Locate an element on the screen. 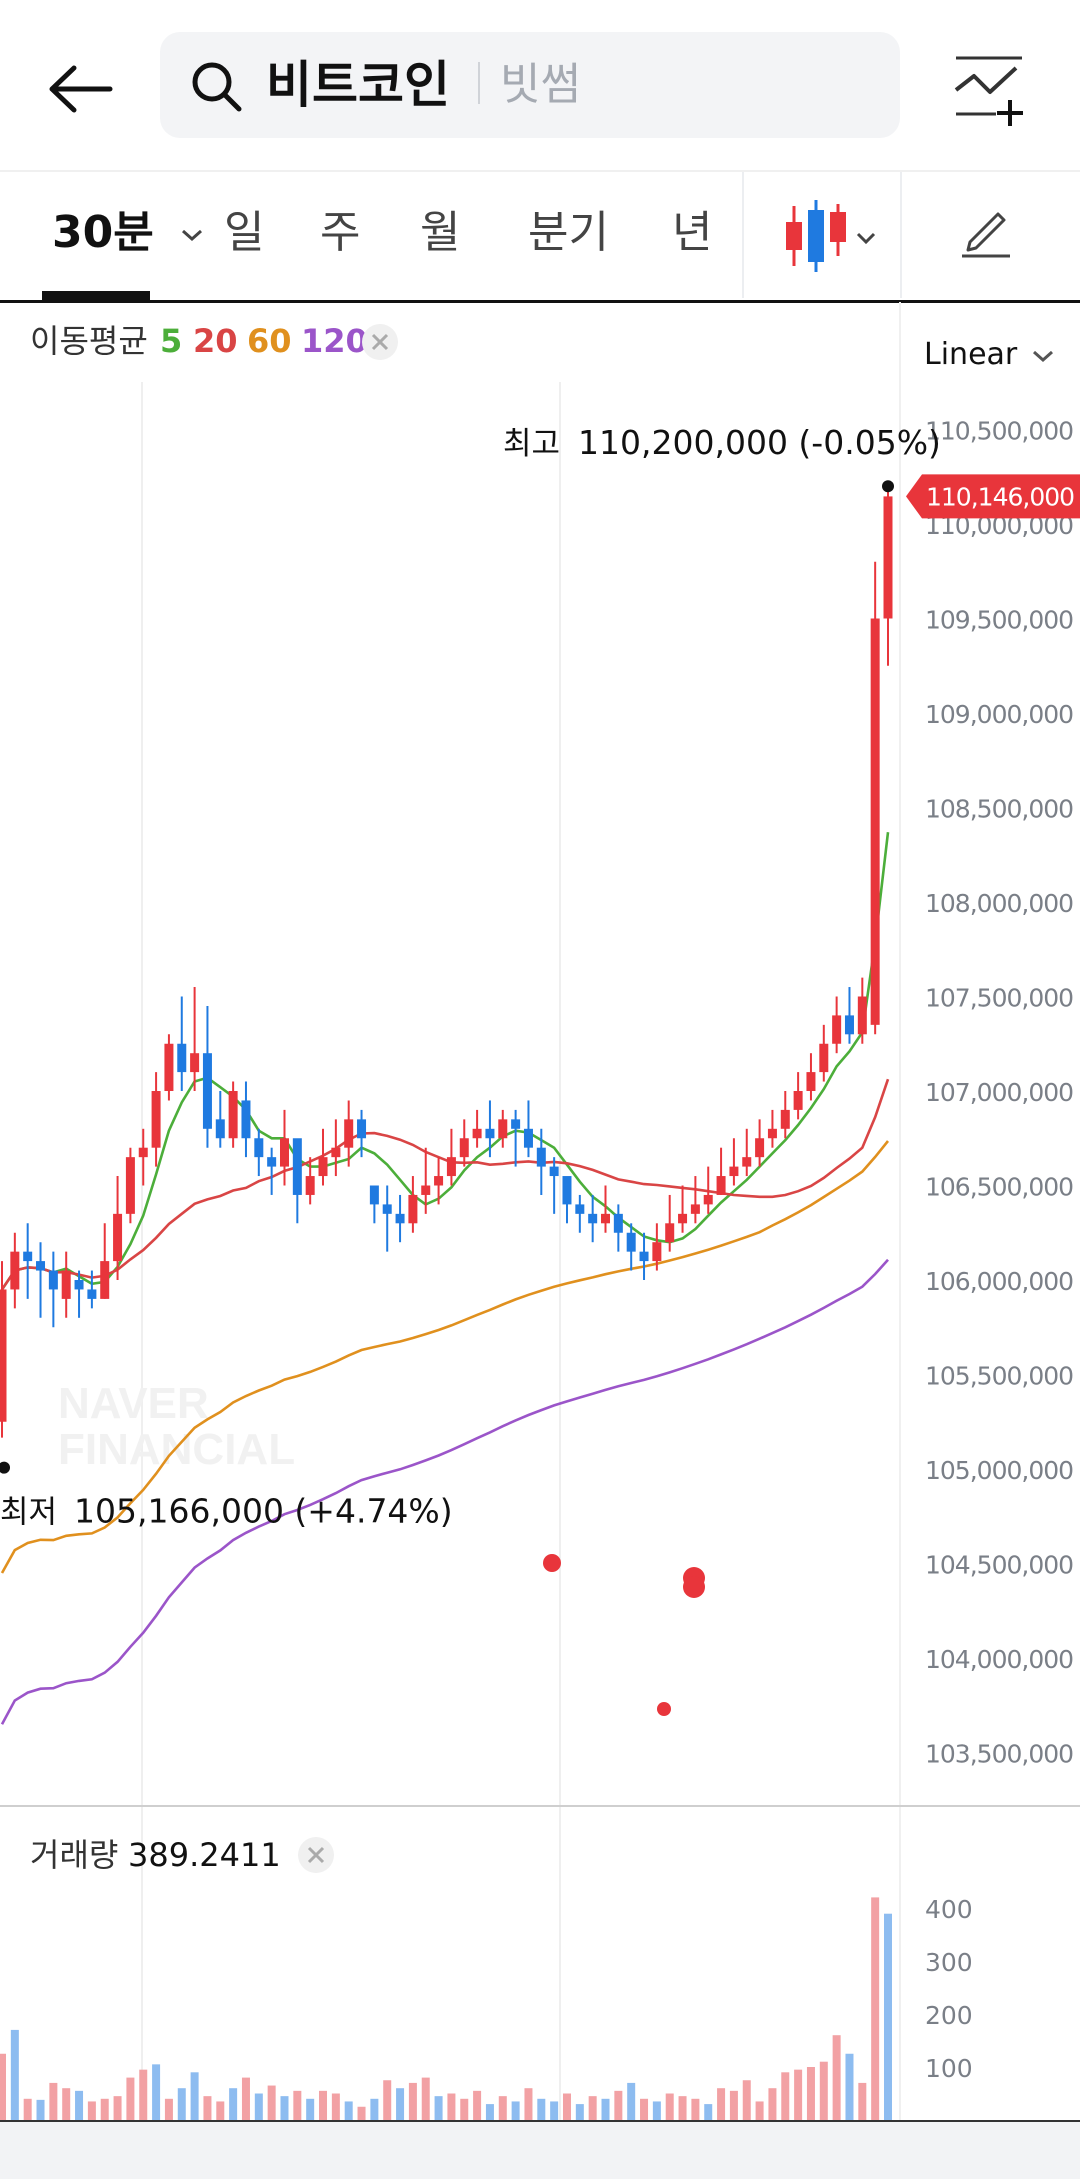 This screenshot has width=1080, height=2179. ma-period-120: 120 is located at coordinates (334, 341).